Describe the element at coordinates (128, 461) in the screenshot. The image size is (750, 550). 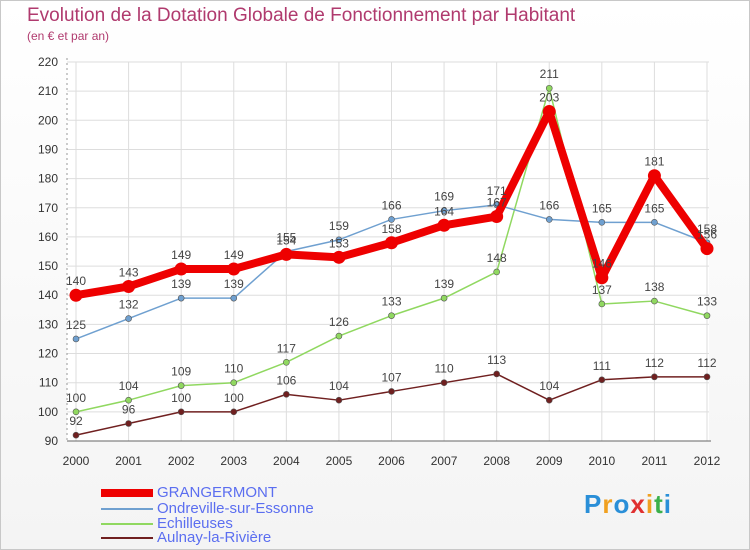
I see `x-tick-label: 2001` at that location.